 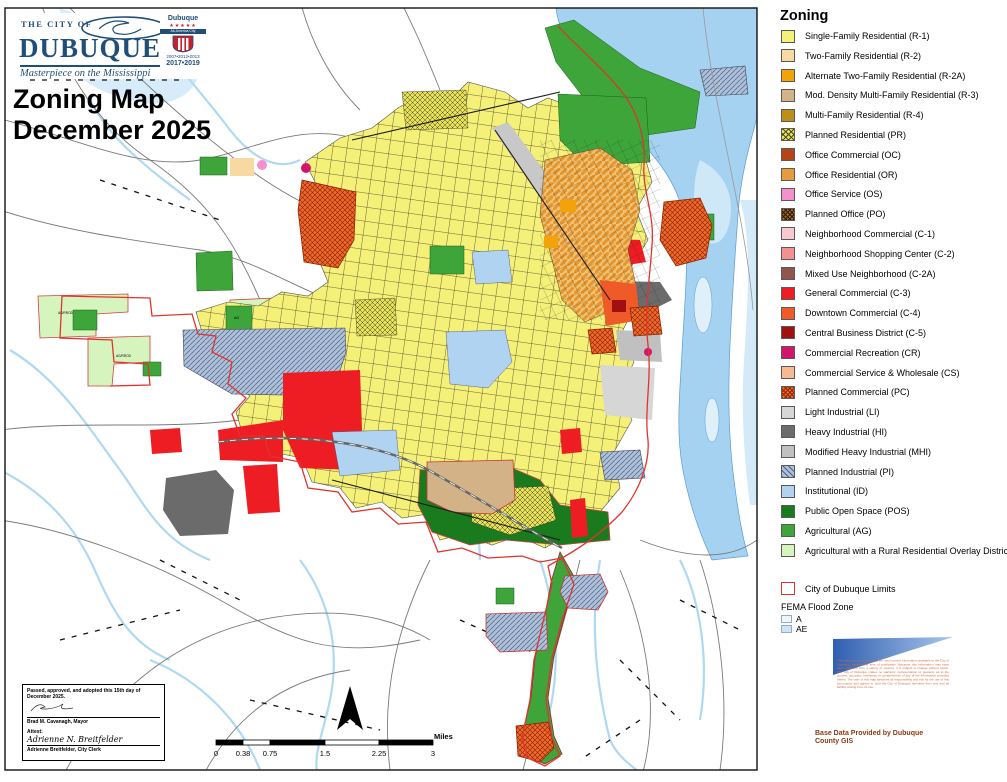 I want to click on legend-swatch-c5, so click(x=788, y=333).